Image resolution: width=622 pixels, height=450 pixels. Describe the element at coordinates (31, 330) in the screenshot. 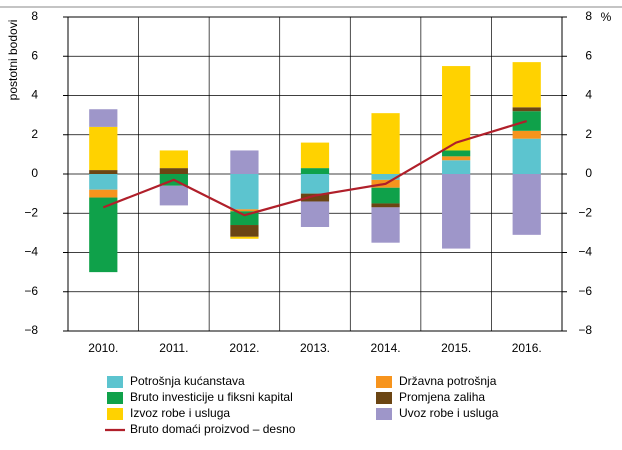

I see `y-tick-label: −8` at that location.